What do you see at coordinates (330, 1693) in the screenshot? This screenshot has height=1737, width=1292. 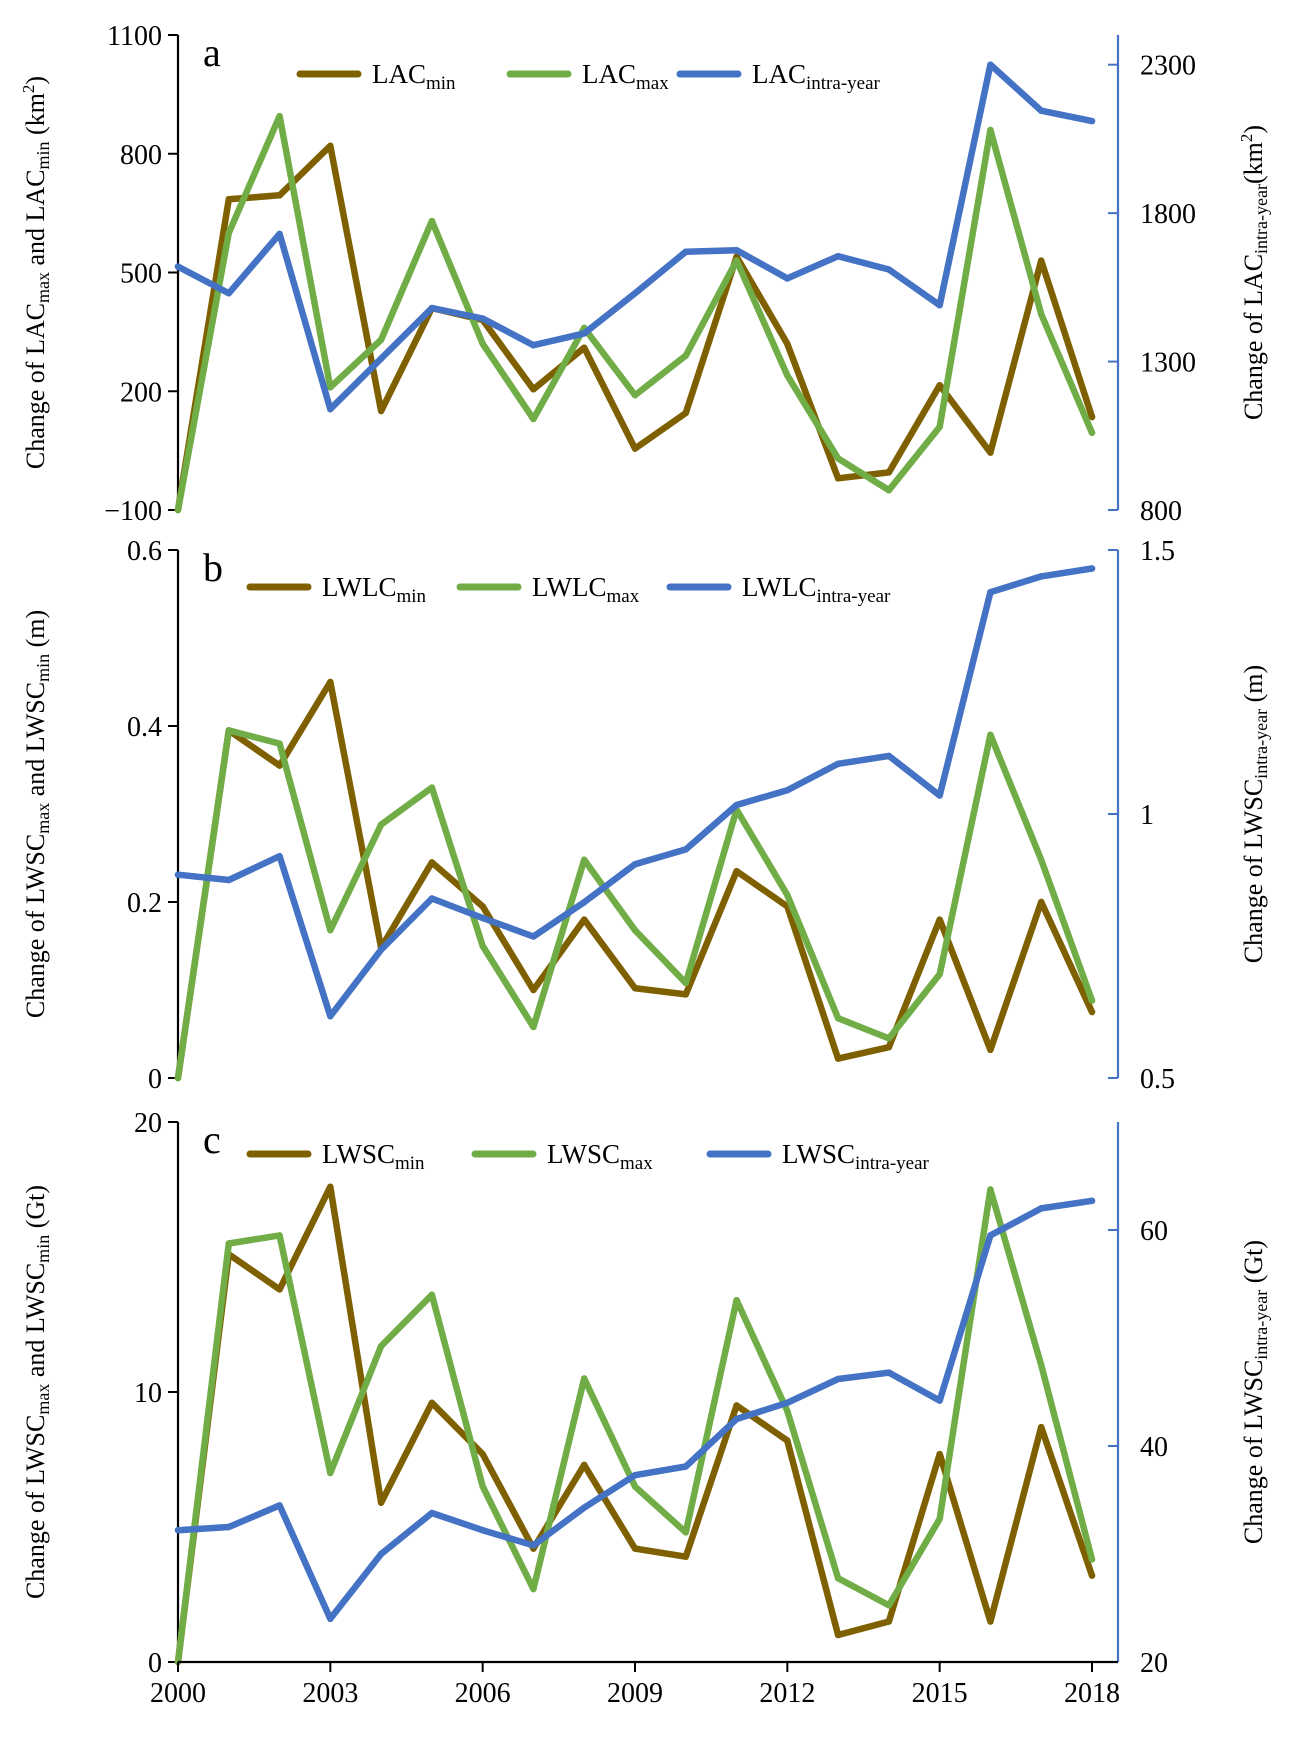 I see `x-axis-tick-label: 2003` at bounding box center [330, 1693].